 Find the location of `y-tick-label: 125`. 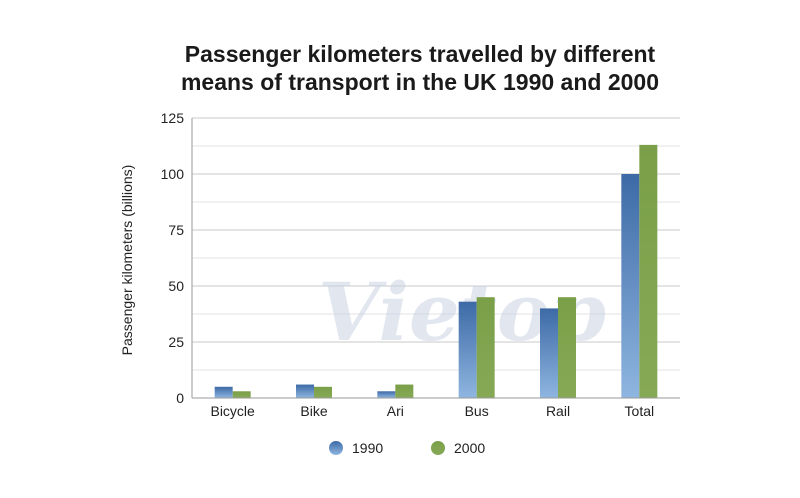

y-tick-label: 125 is located at coordinates (173, 118).